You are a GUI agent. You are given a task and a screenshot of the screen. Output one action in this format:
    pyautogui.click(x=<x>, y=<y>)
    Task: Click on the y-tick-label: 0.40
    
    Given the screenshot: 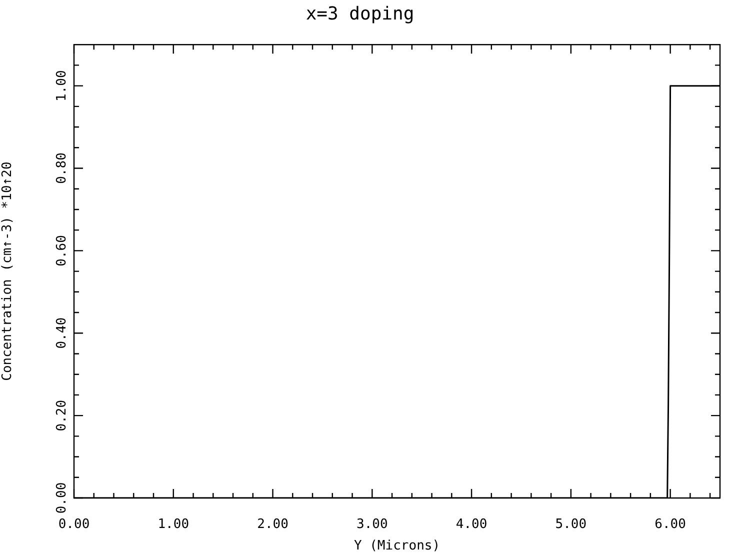 What is the action you would take?
    pyautogui.click(x=62, y=333)
    